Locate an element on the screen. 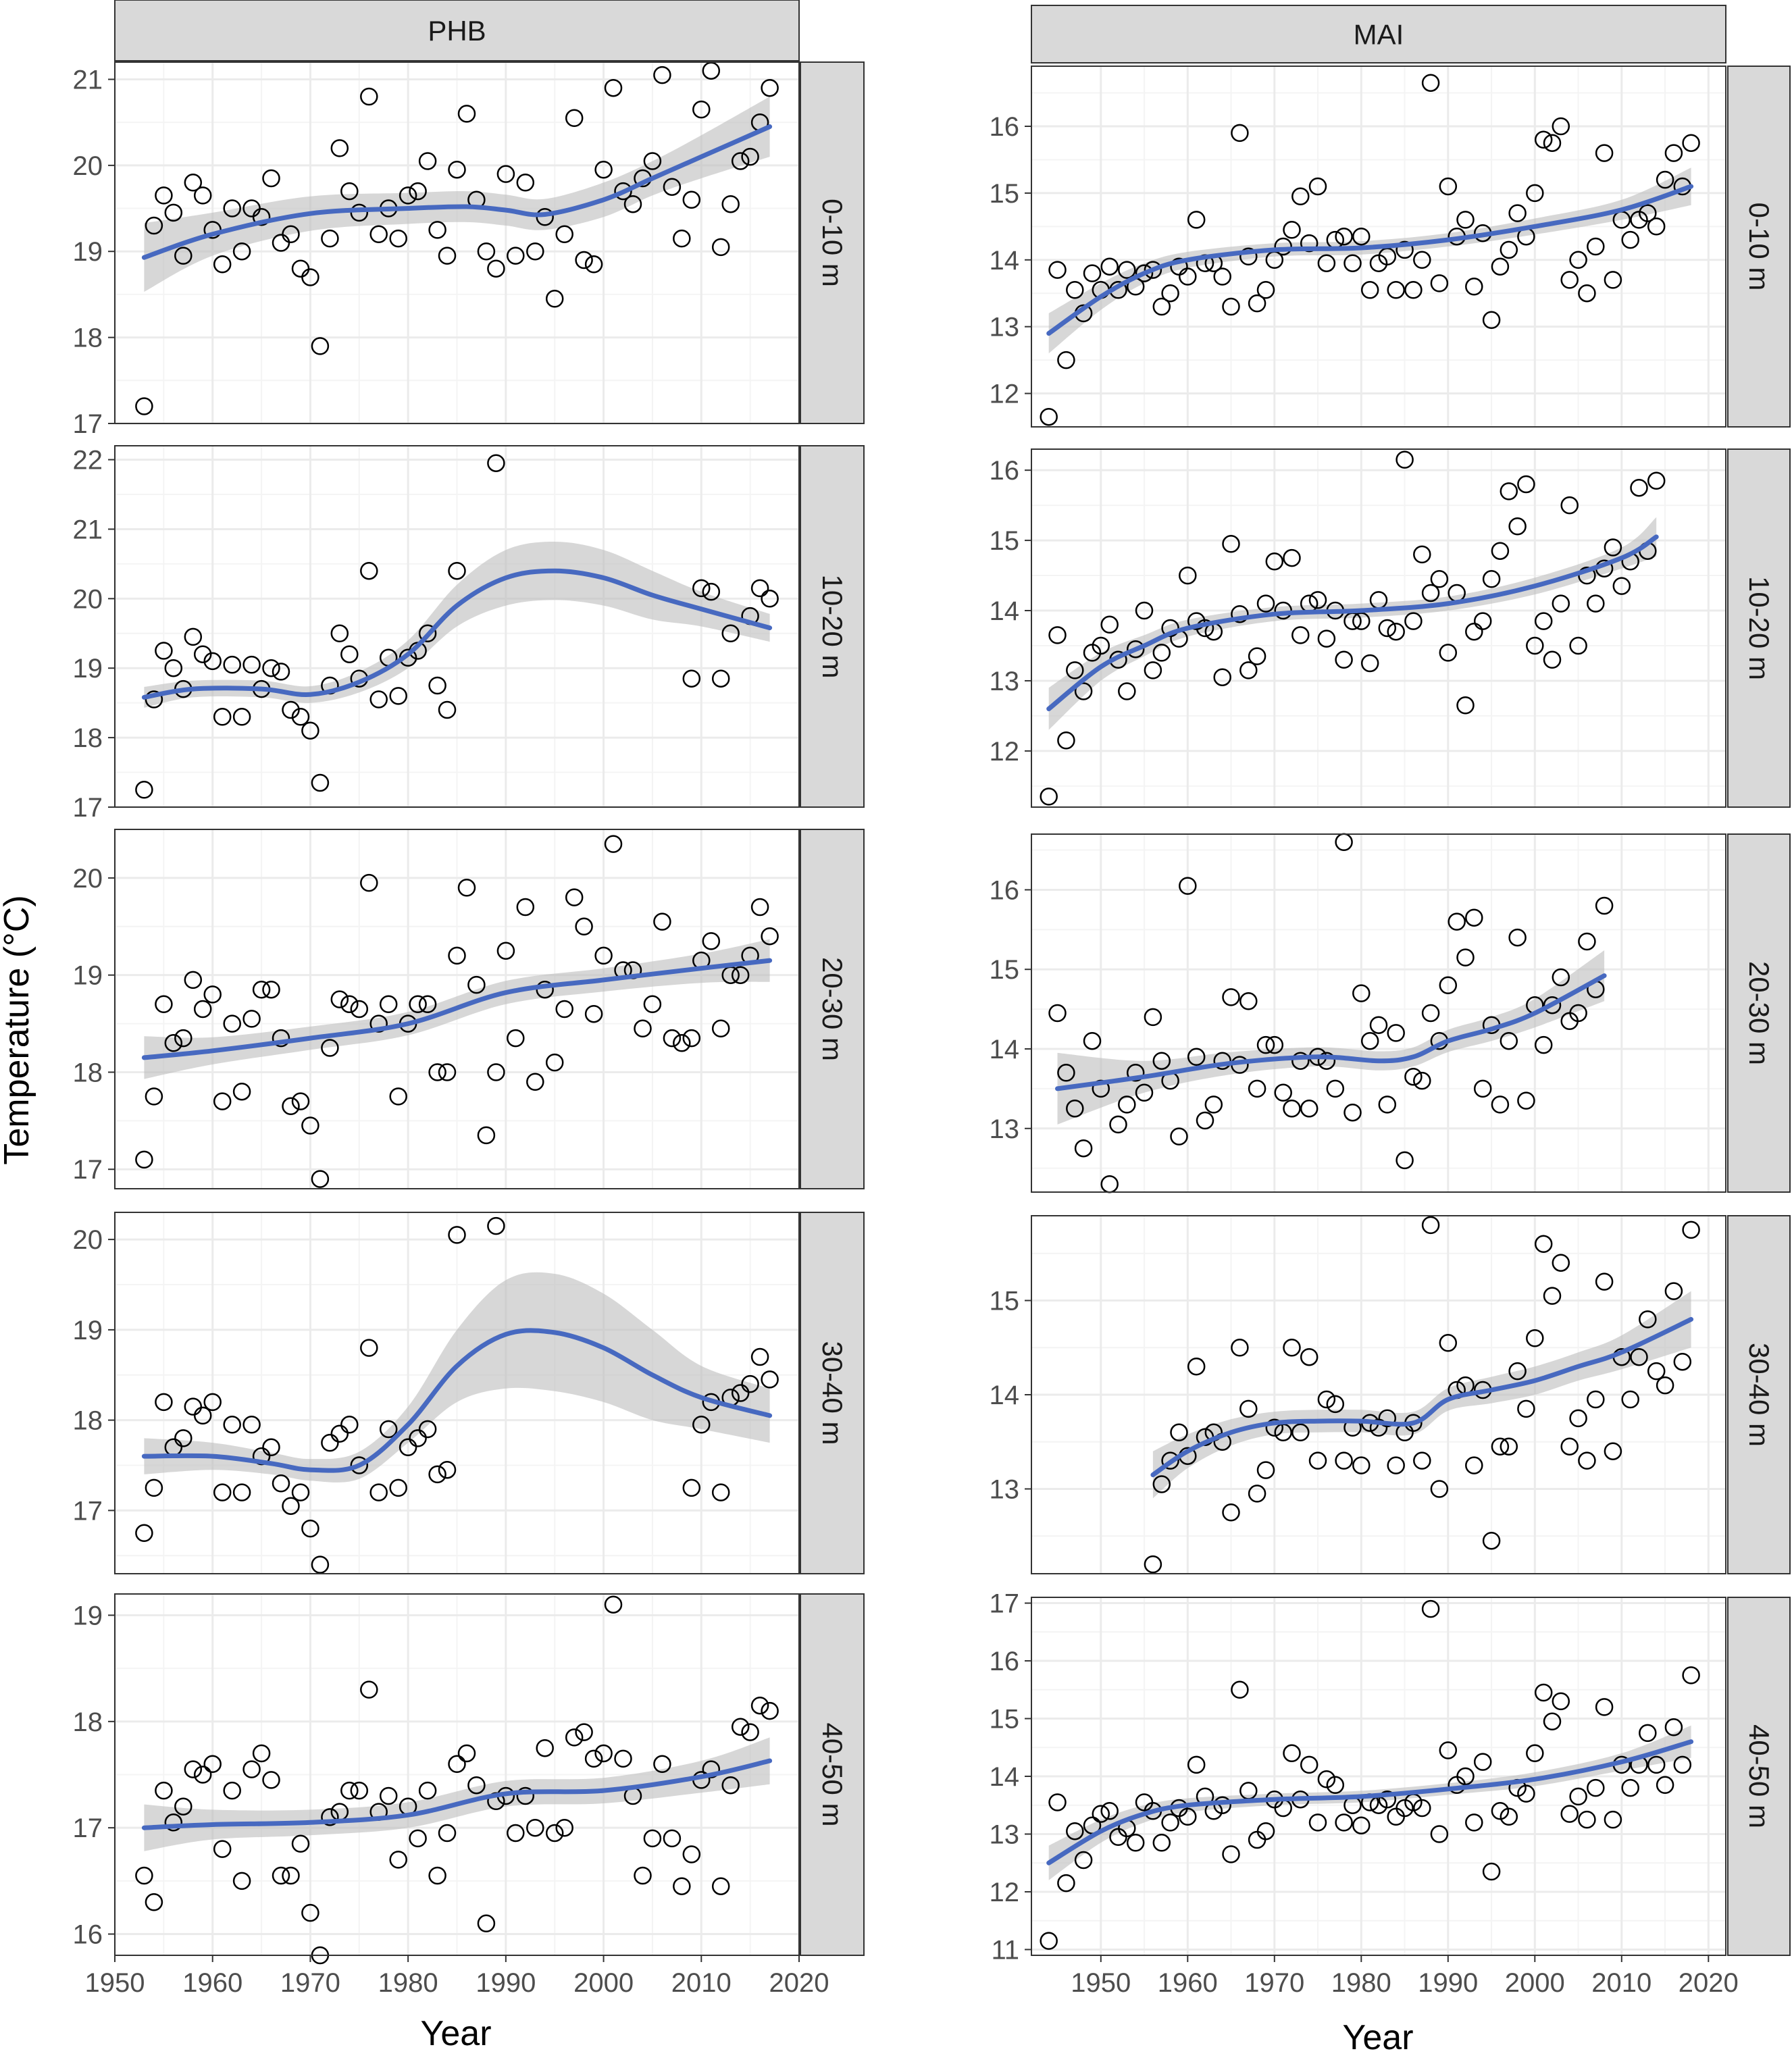  smooth-line is located at coordinates (457, 1794).